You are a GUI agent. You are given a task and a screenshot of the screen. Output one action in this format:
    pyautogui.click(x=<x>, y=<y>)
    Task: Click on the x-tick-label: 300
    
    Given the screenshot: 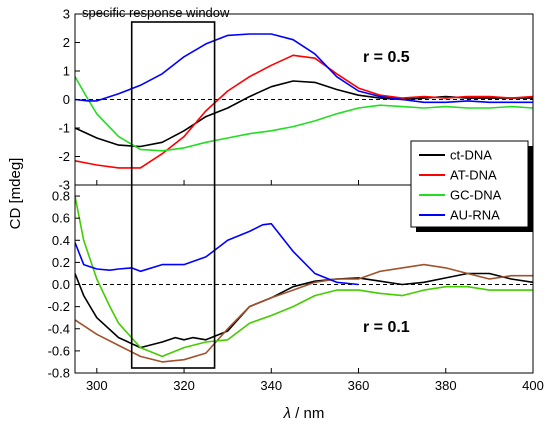 What is the action you would take?
    pyautogui.click(x=97, y=385)
    